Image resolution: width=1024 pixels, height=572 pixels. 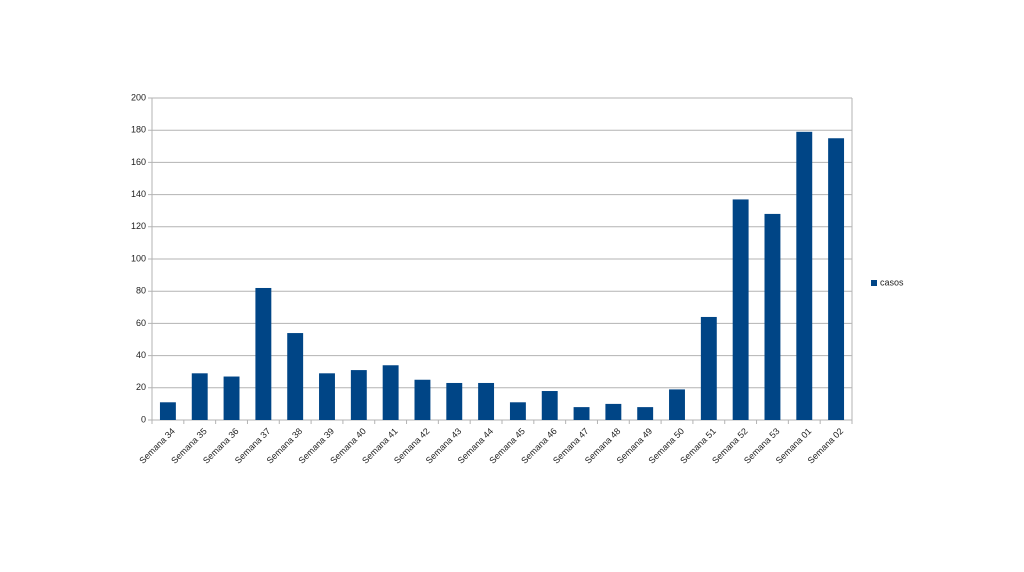 I want to click on y-tick-label: 160, so click(x=138, y=162).